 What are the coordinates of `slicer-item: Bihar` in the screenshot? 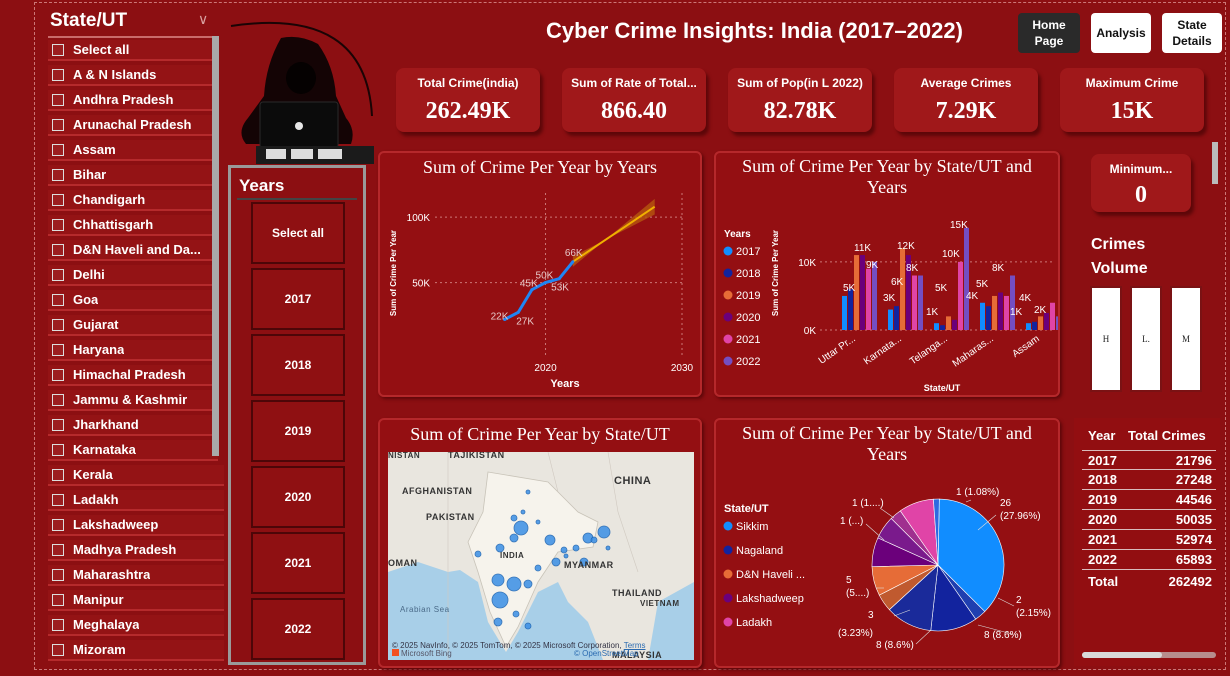 It's located at (133, 175).